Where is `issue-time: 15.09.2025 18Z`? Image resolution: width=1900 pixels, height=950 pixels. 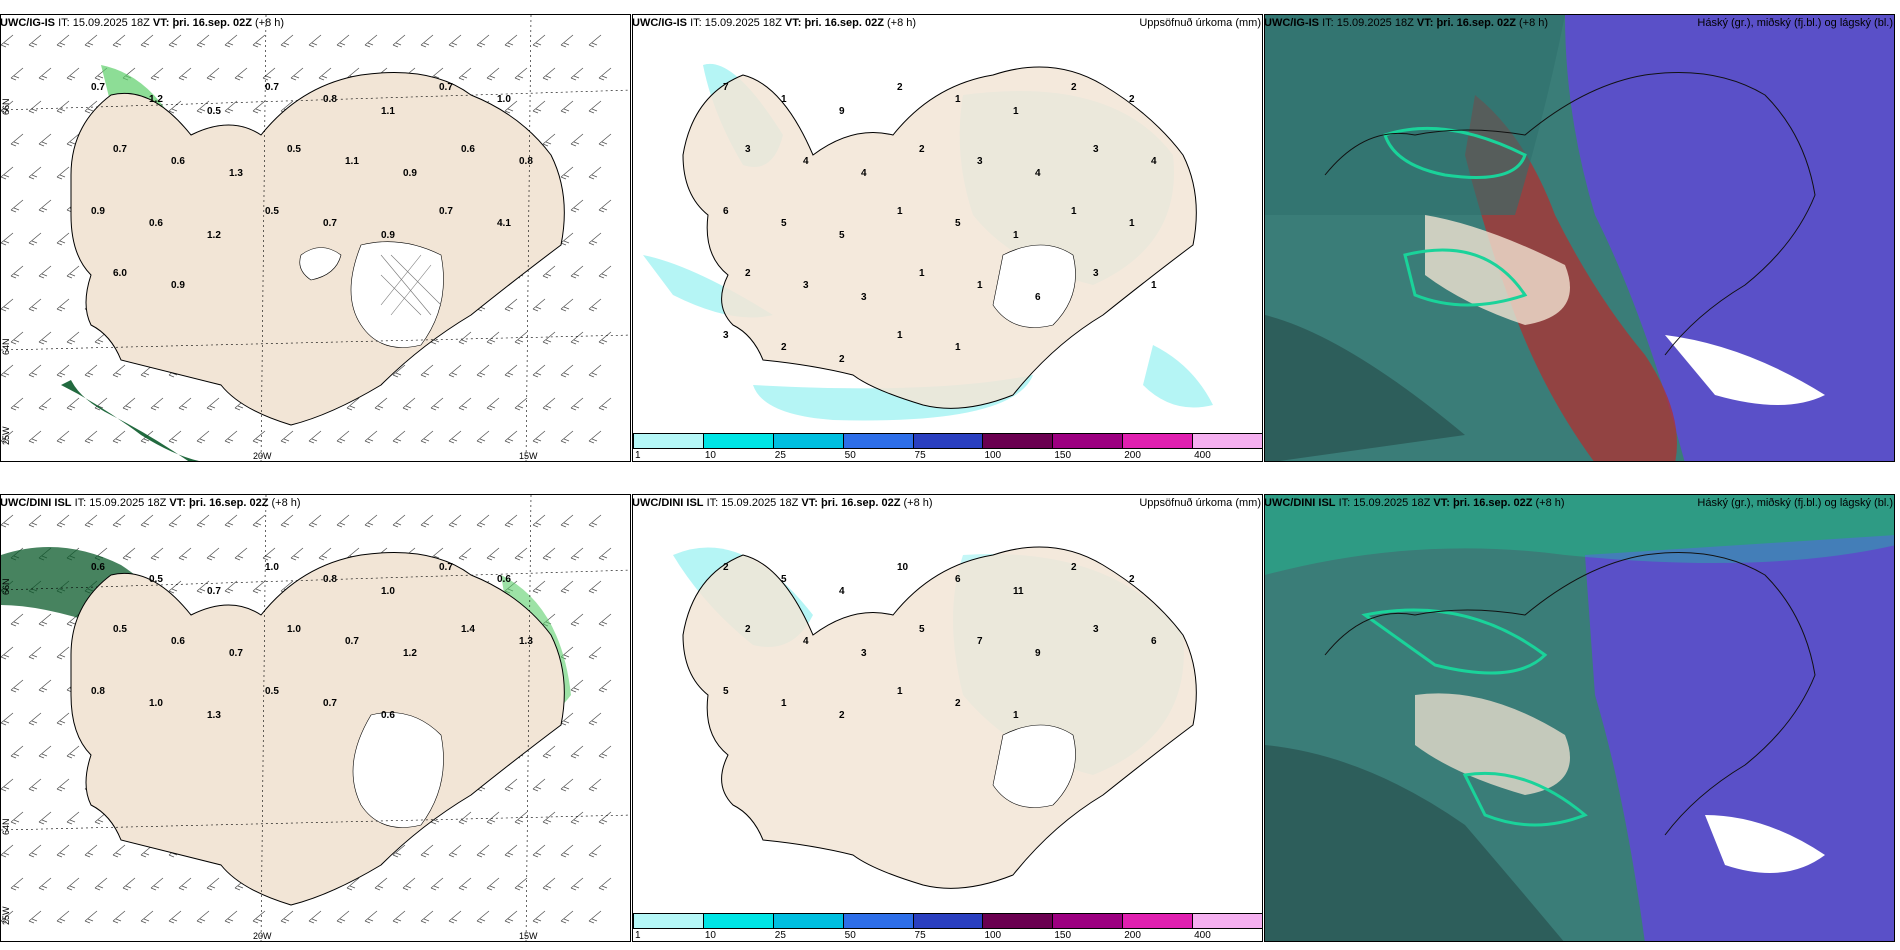
issue-time: 15.09.2025 18Z is located at coordinates (111, 23).